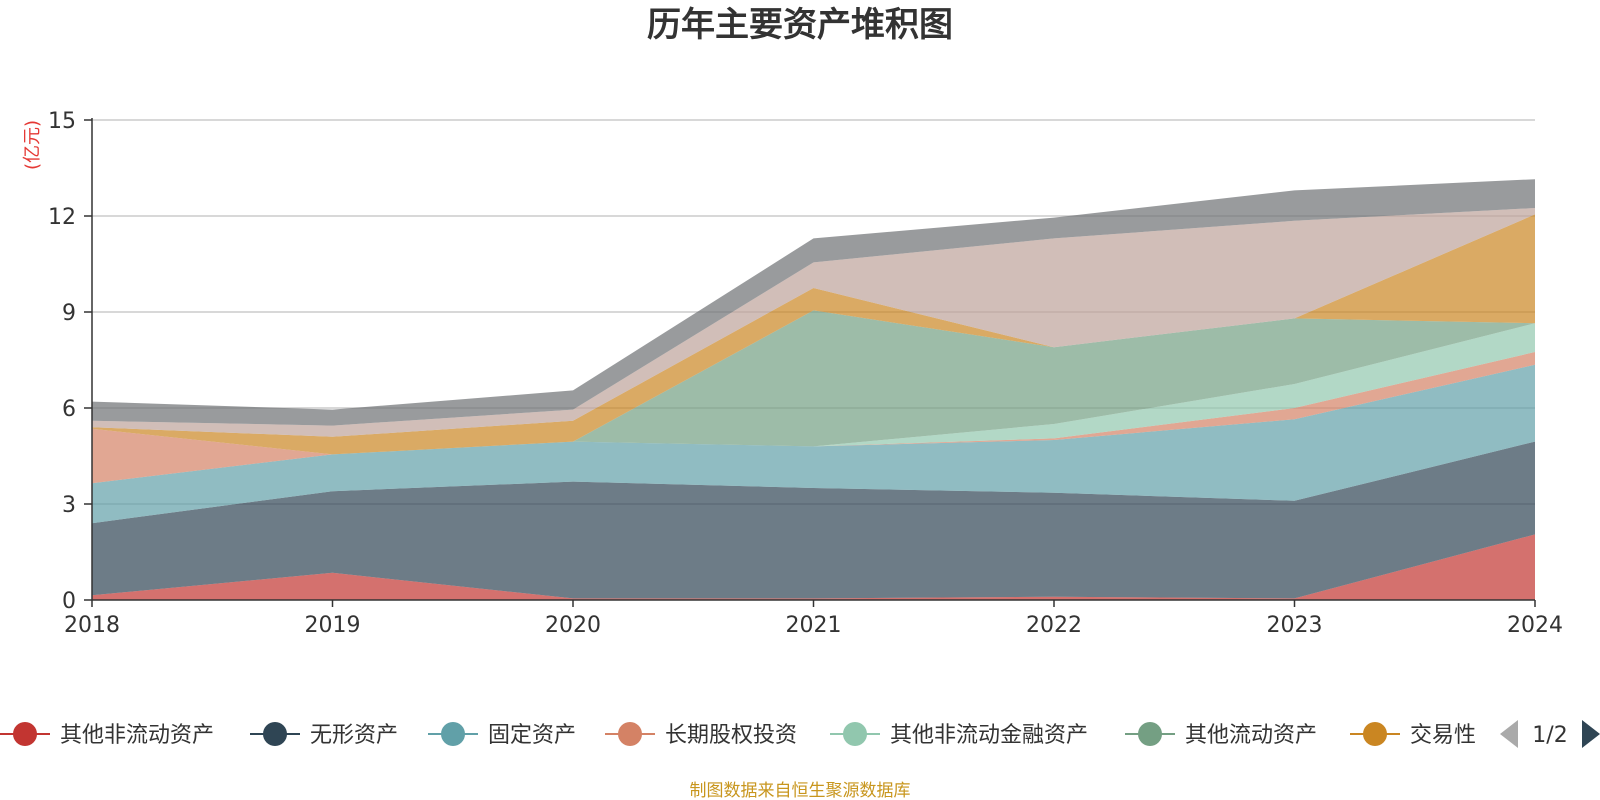 The height and width of the screenshot is (800, 1600). I want to click on y-axis-unit: (亿元), so click(32, 145).